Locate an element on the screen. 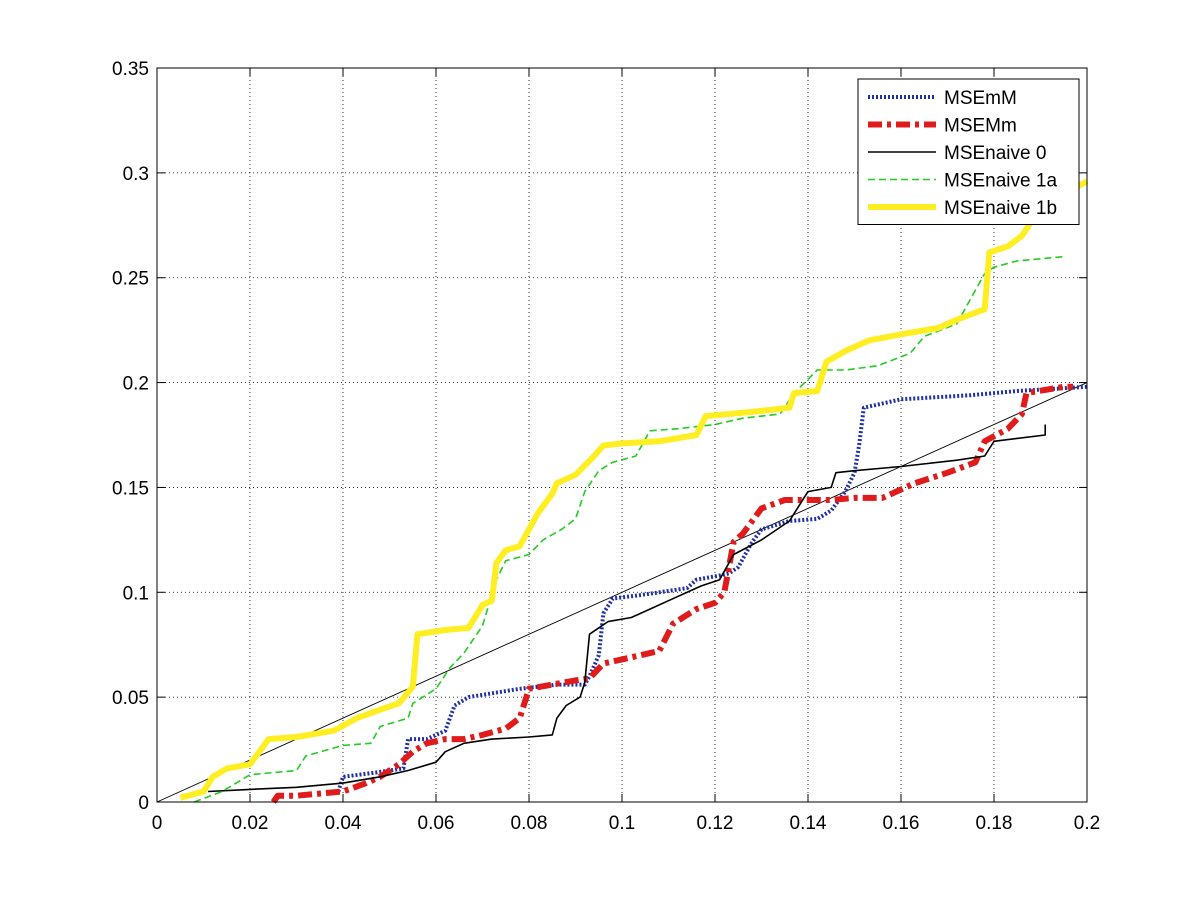 The width and height of the screenshot is (1201, 901). x-tick-label: 0.16 is located at coordinates (901, 823).